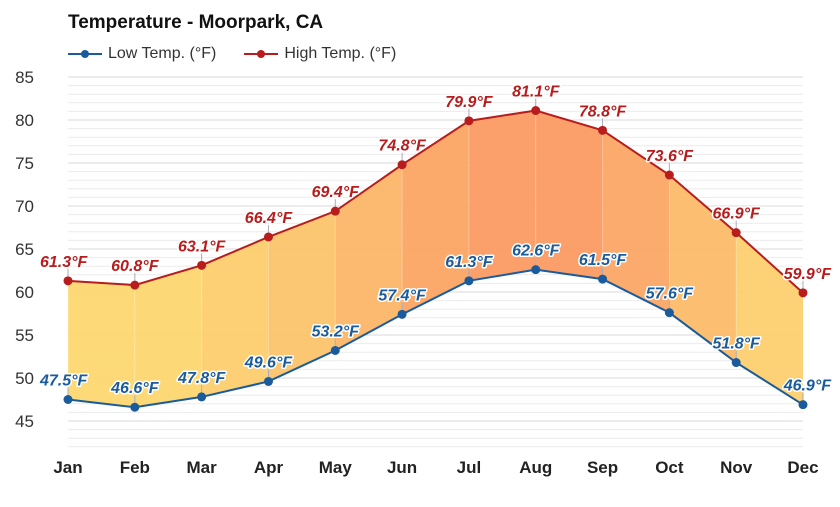  I want to click on legend-label-low: Low Temp. (°F), so click(162, 53).